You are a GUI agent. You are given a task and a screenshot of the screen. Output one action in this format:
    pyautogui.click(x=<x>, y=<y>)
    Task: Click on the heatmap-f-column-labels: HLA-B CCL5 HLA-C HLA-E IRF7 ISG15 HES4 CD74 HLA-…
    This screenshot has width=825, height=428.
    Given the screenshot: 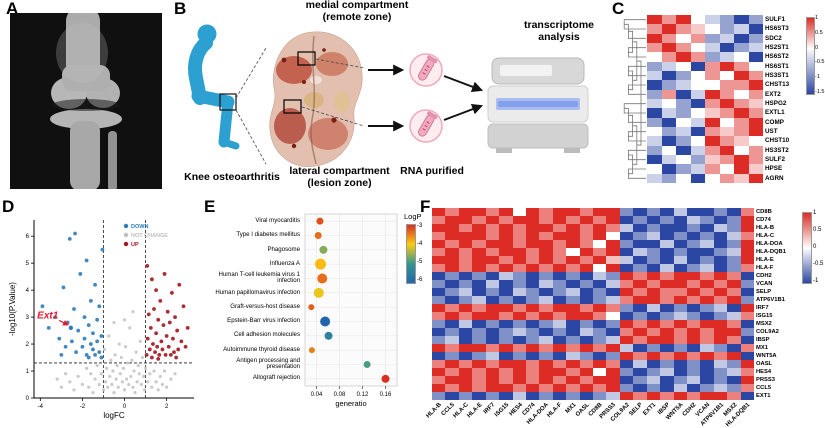 What is the action you would take?
    pyautogui.click(x=590, y=414)
    